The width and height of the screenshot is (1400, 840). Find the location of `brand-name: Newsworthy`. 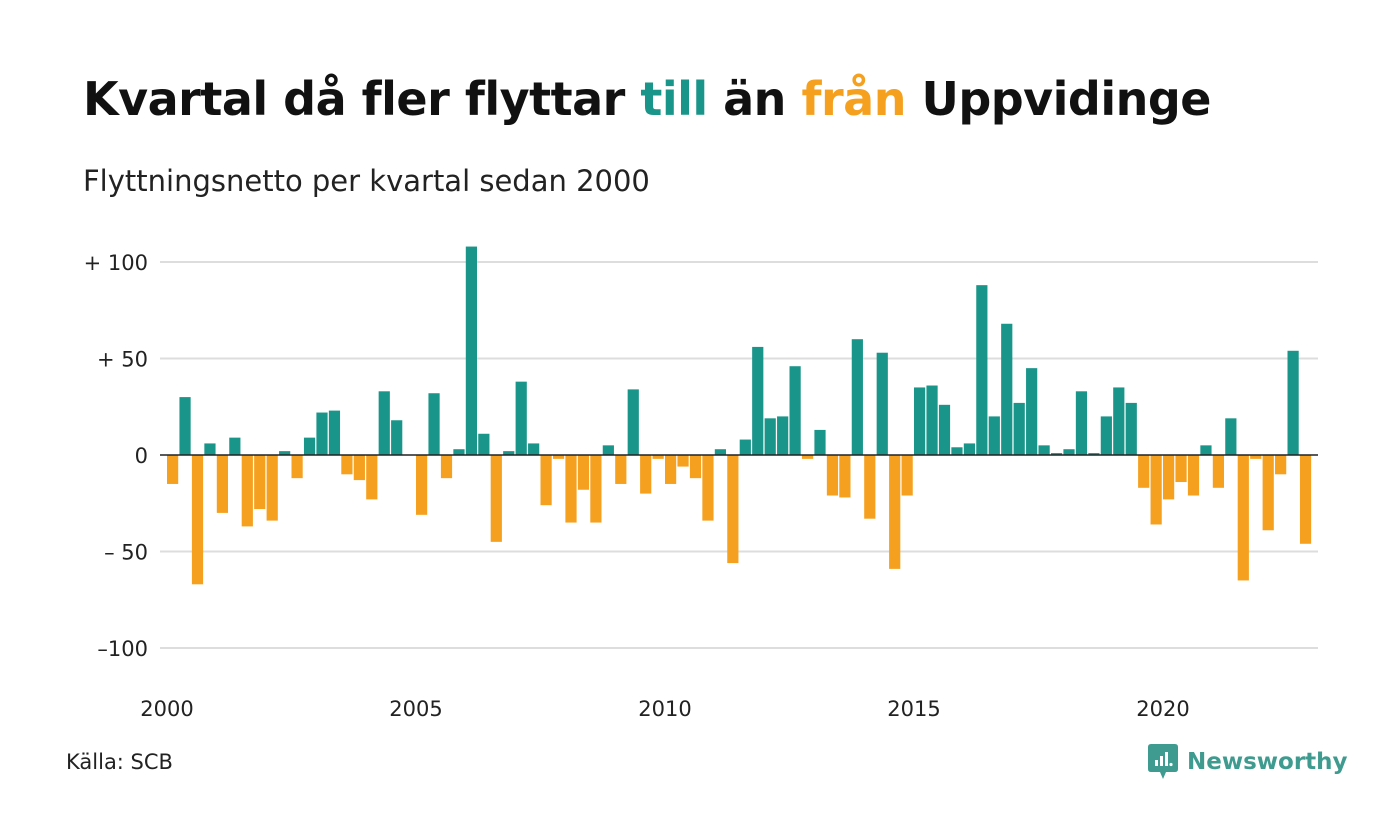

brand-name: Newsworthy is located at coordinates (1267, 762).